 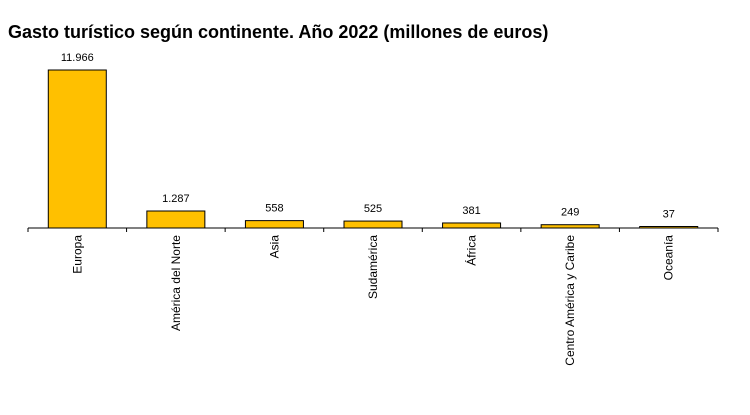 What do you see at coordinates (77, 58) in the screenshot?
I see `value-label-0: 11.966` at bounding box center [77, 58].